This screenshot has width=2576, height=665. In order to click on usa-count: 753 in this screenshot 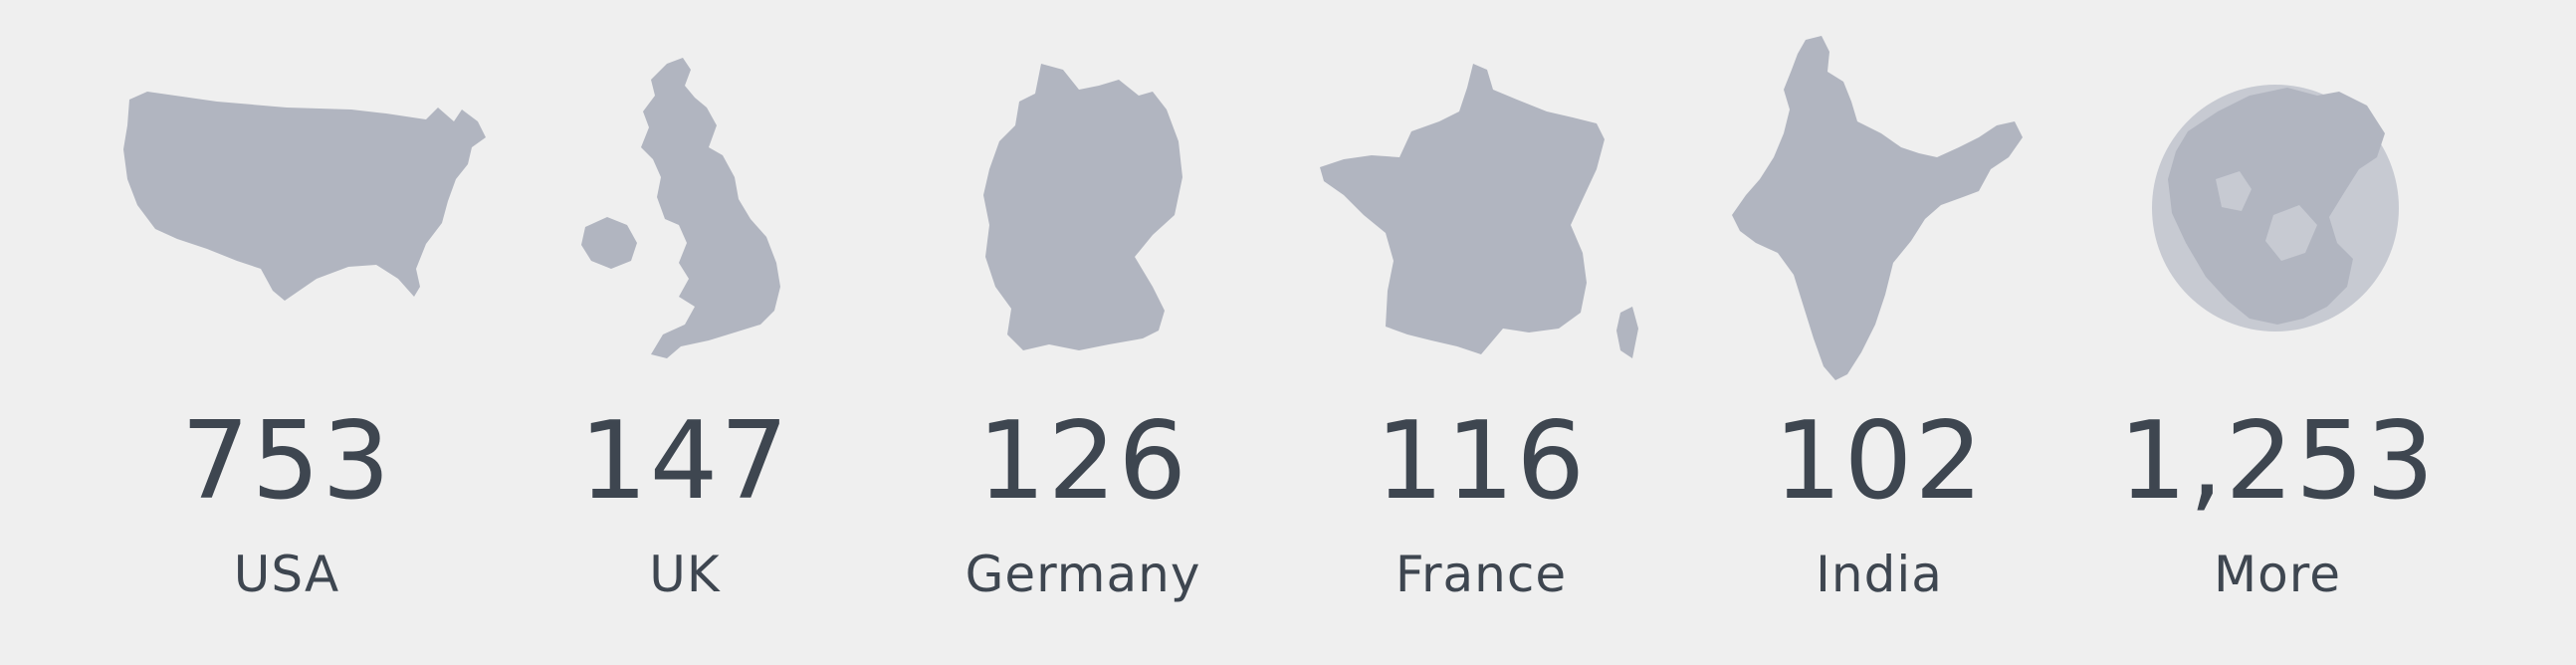, I will do `click(286, 462)`.